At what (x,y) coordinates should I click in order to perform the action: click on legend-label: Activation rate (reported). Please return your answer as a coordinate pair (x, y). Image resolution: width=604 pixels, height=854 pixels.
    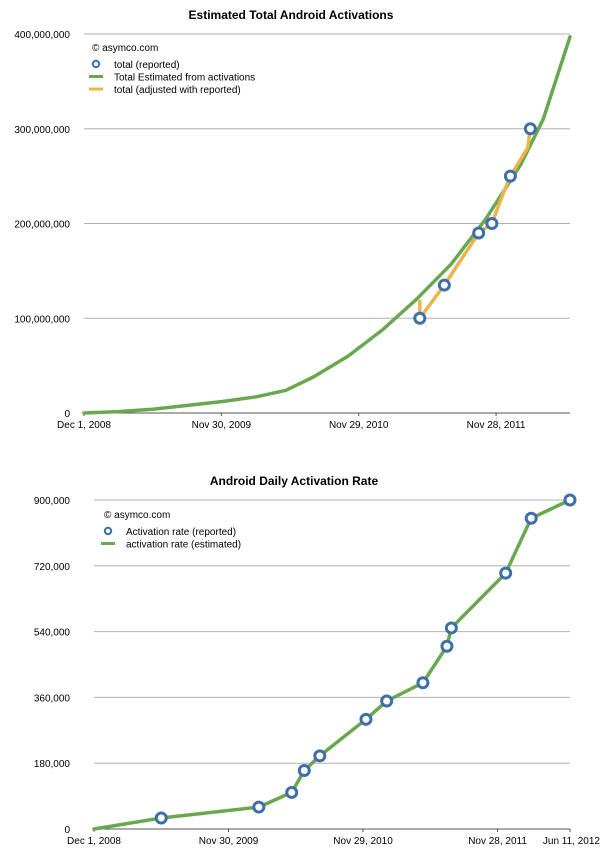
    Looking at the image, I should click on (181, 532).